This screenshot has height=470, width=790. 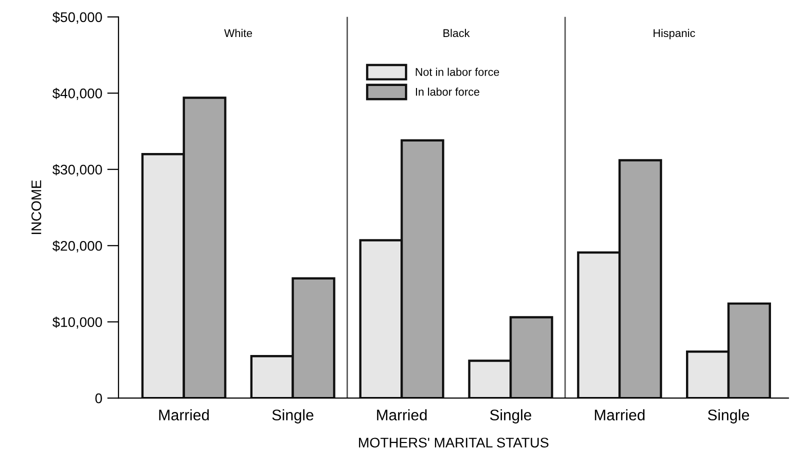 What do you see at coordinates (238, 33) in the screenshot?
I see `annotation: White` at bounding box center [238, 33].